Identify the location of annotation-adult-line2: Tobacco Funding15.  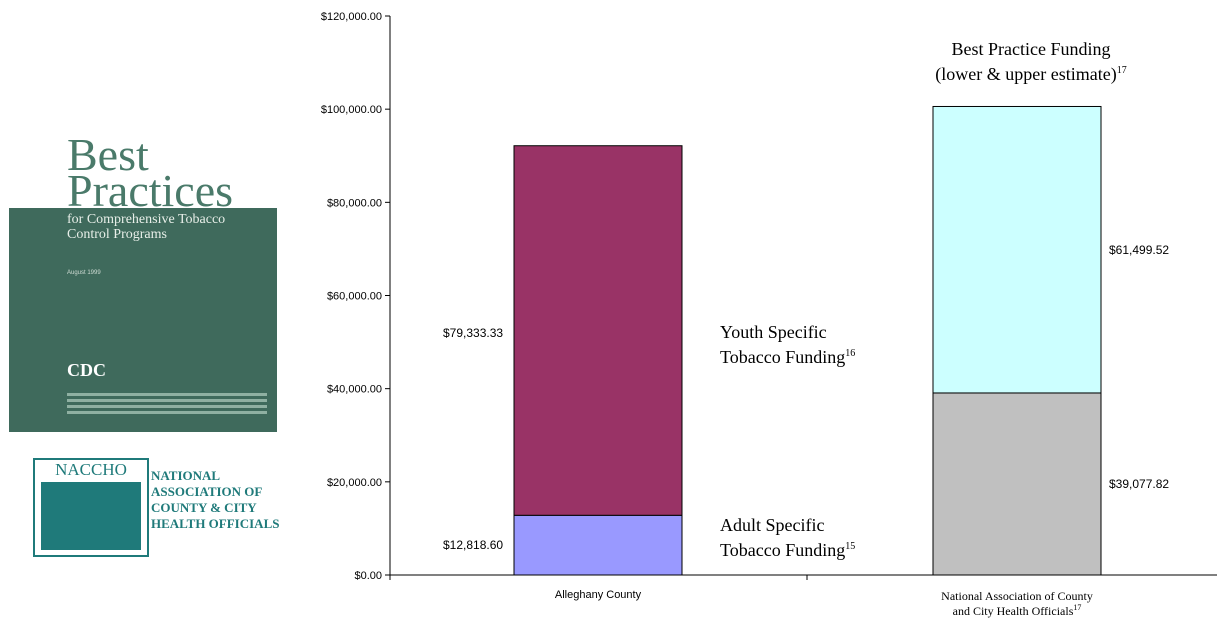
(788, 550).